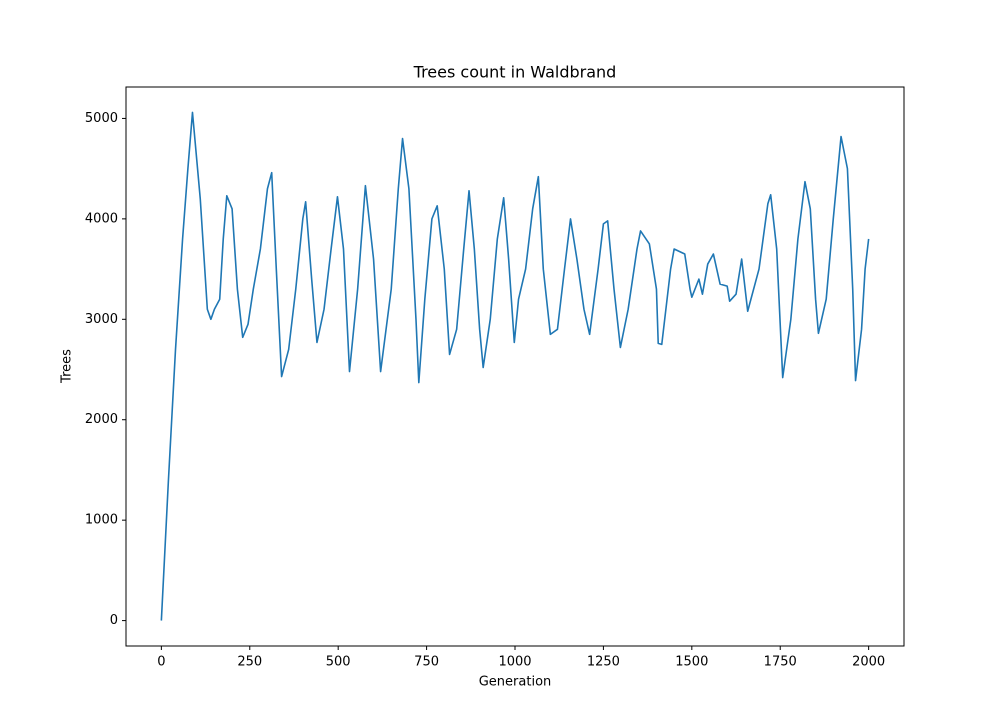 This screenshot has width=1003, height=726. Describe the element at coordinates (101, 319) in the screenshot. I see `y-tick-label: 3000` at that location.